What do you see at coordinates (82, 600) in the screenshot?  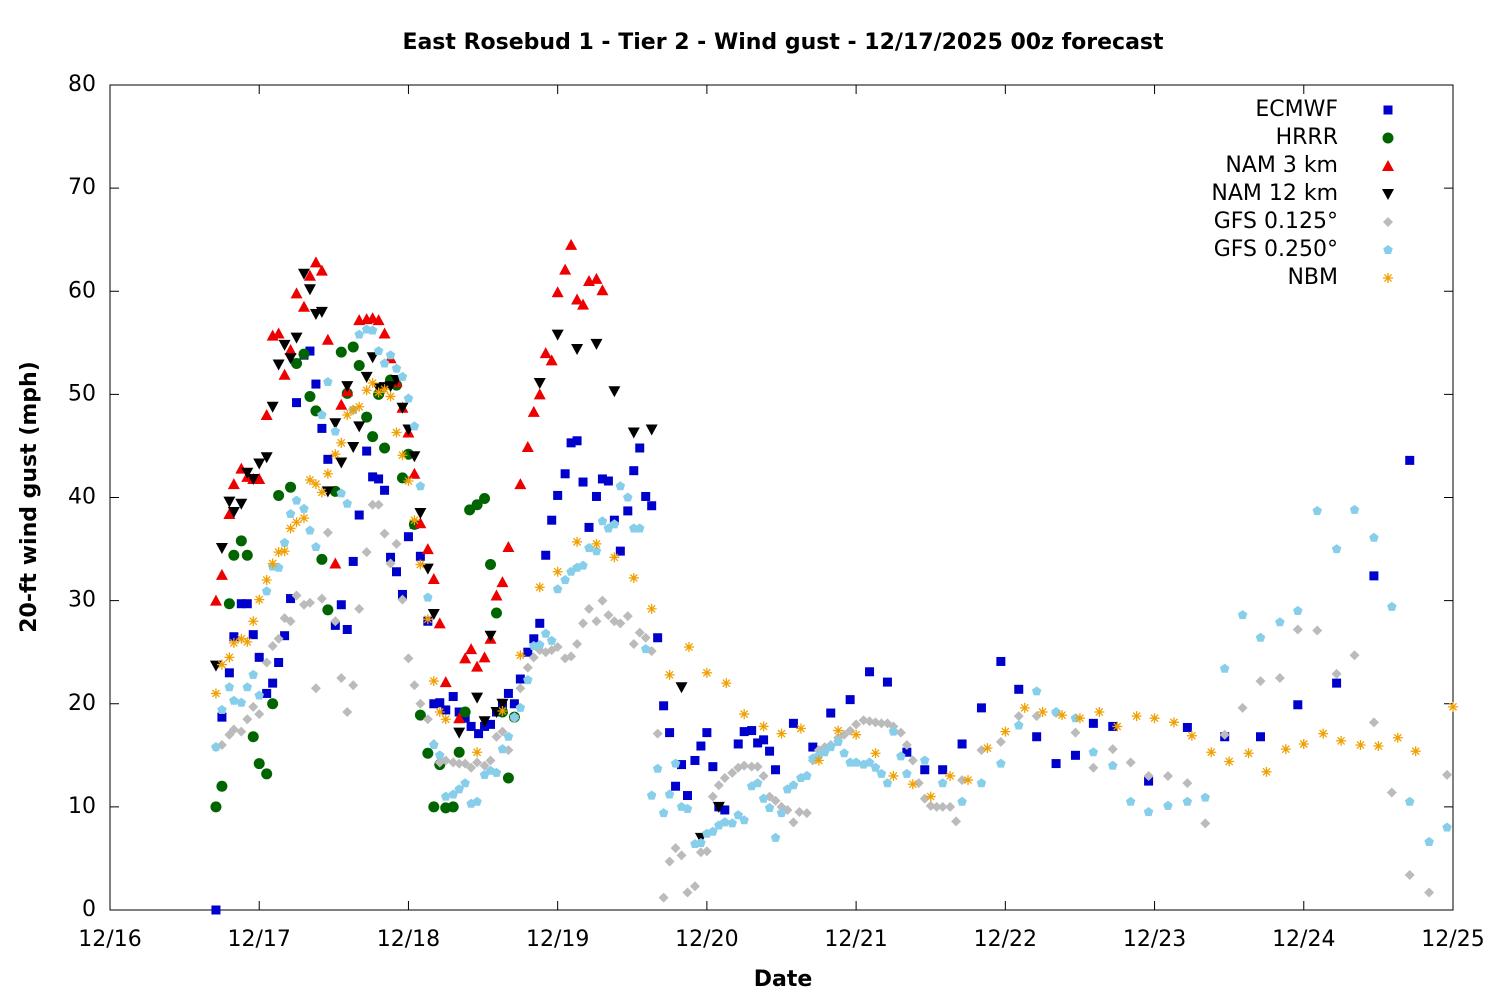 I see `y-tick-label: 30` at bounding box center [82, 600].